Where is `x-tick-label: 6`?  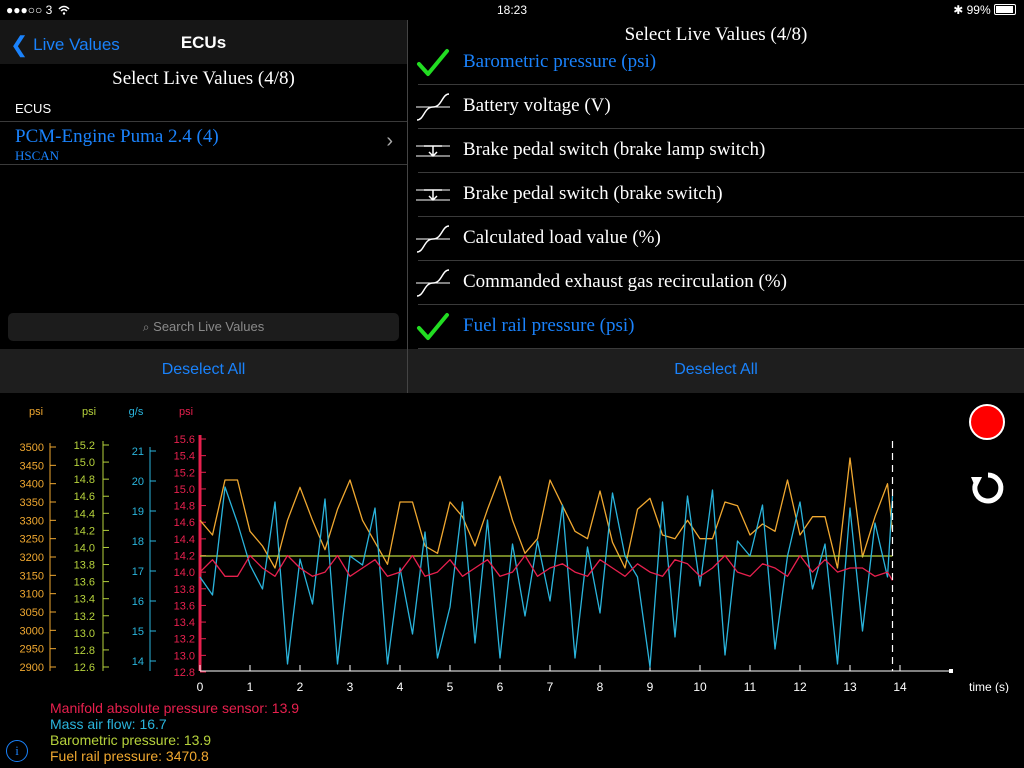
x-tick-label: 6 is located at coordinates (500, 686).